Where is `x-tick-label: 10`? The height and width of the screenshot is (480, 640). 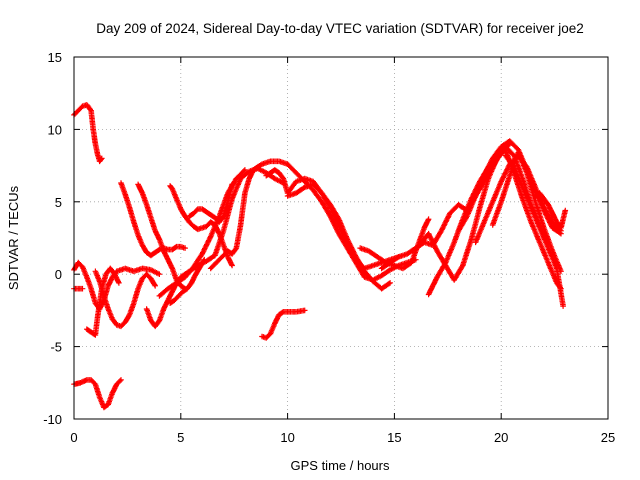
x-tick-label: 10 is located at coordinates (287, 437).